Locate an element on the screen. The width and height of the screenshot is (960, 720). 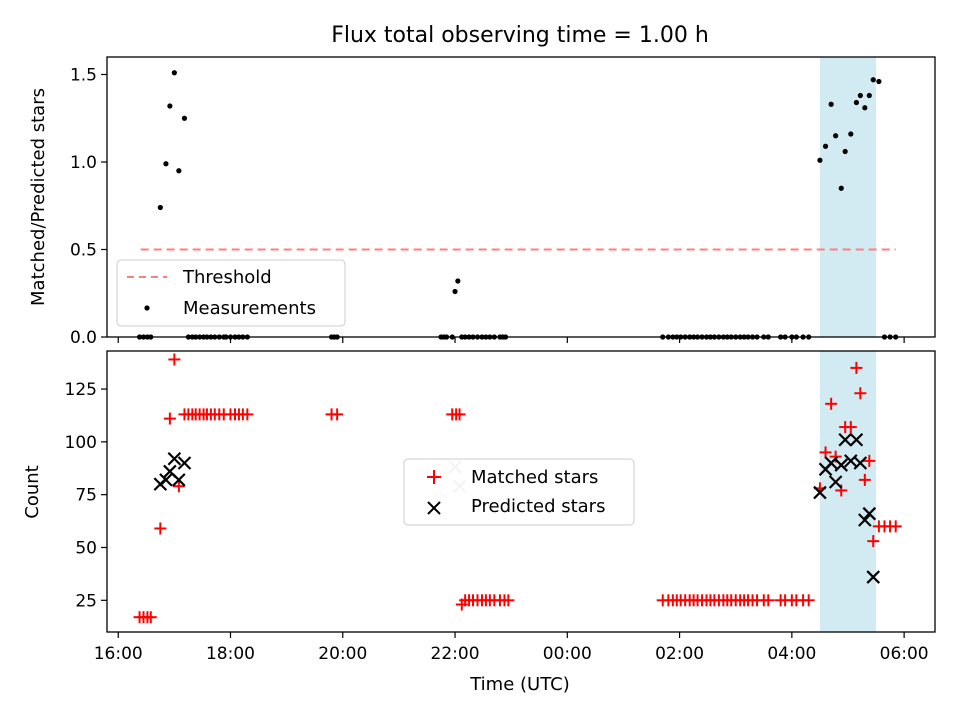
ratio-legend-box is located at coordinates (231, 293).